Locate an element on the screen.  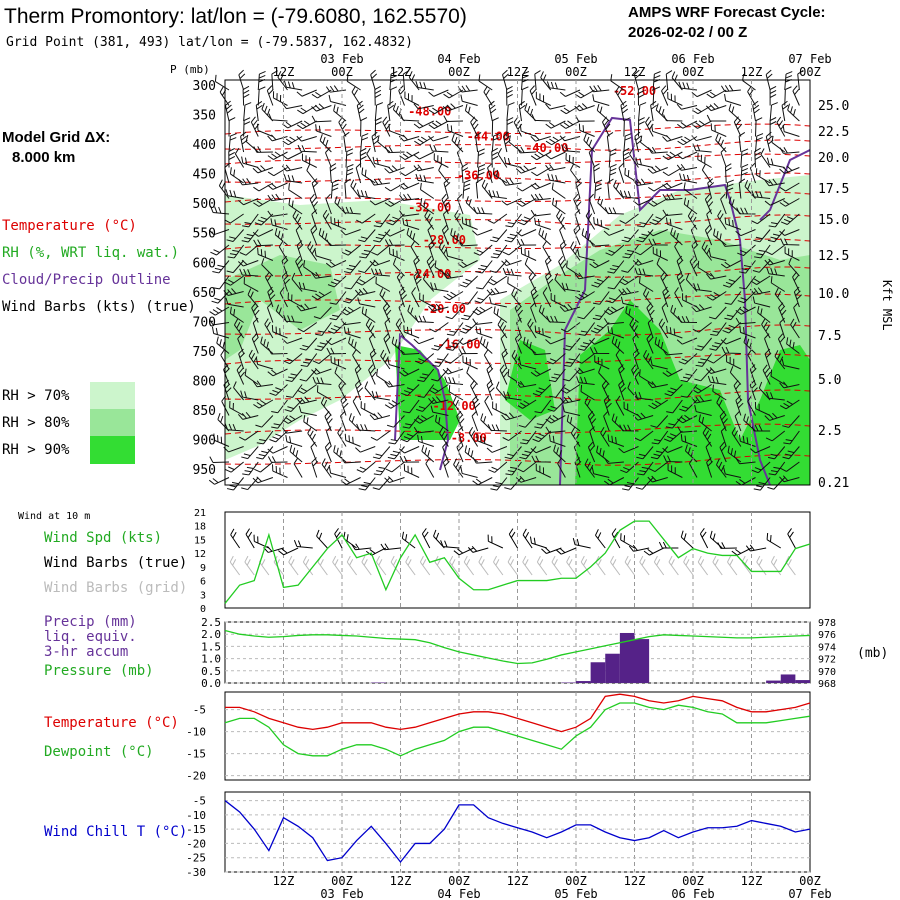
date-tick-top: 05 Feb is located at coordinates (575, 59).